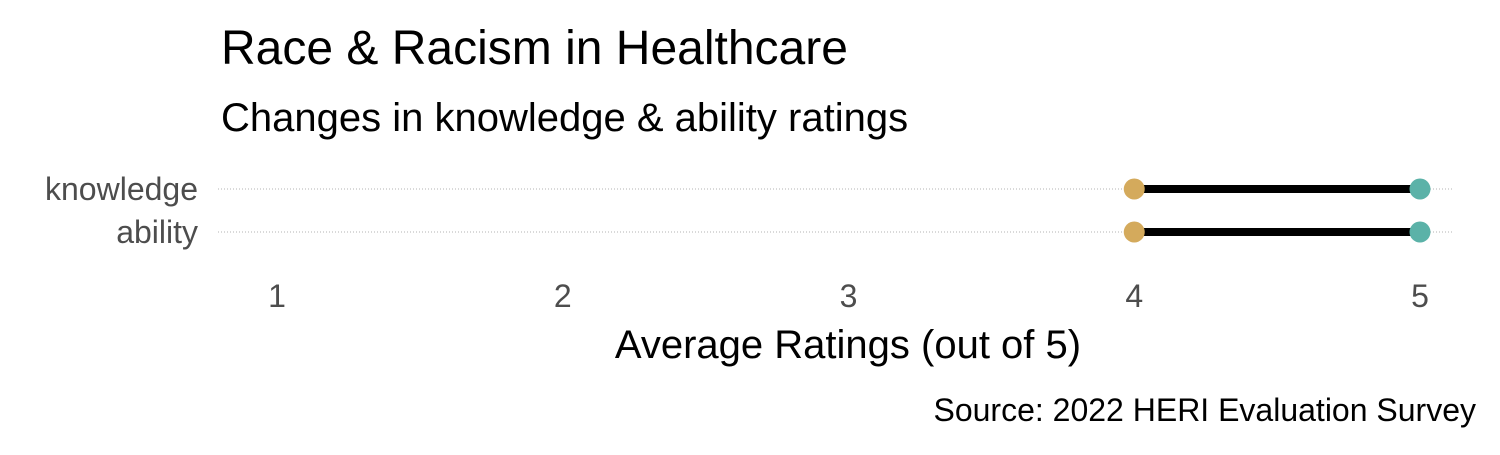 The image size is (1500, 455). What do you see at coordinates (534, 48) in the screenshot?
I see `chart-title: Race & Racism in Healthcare` at bounding box center [534, 48].